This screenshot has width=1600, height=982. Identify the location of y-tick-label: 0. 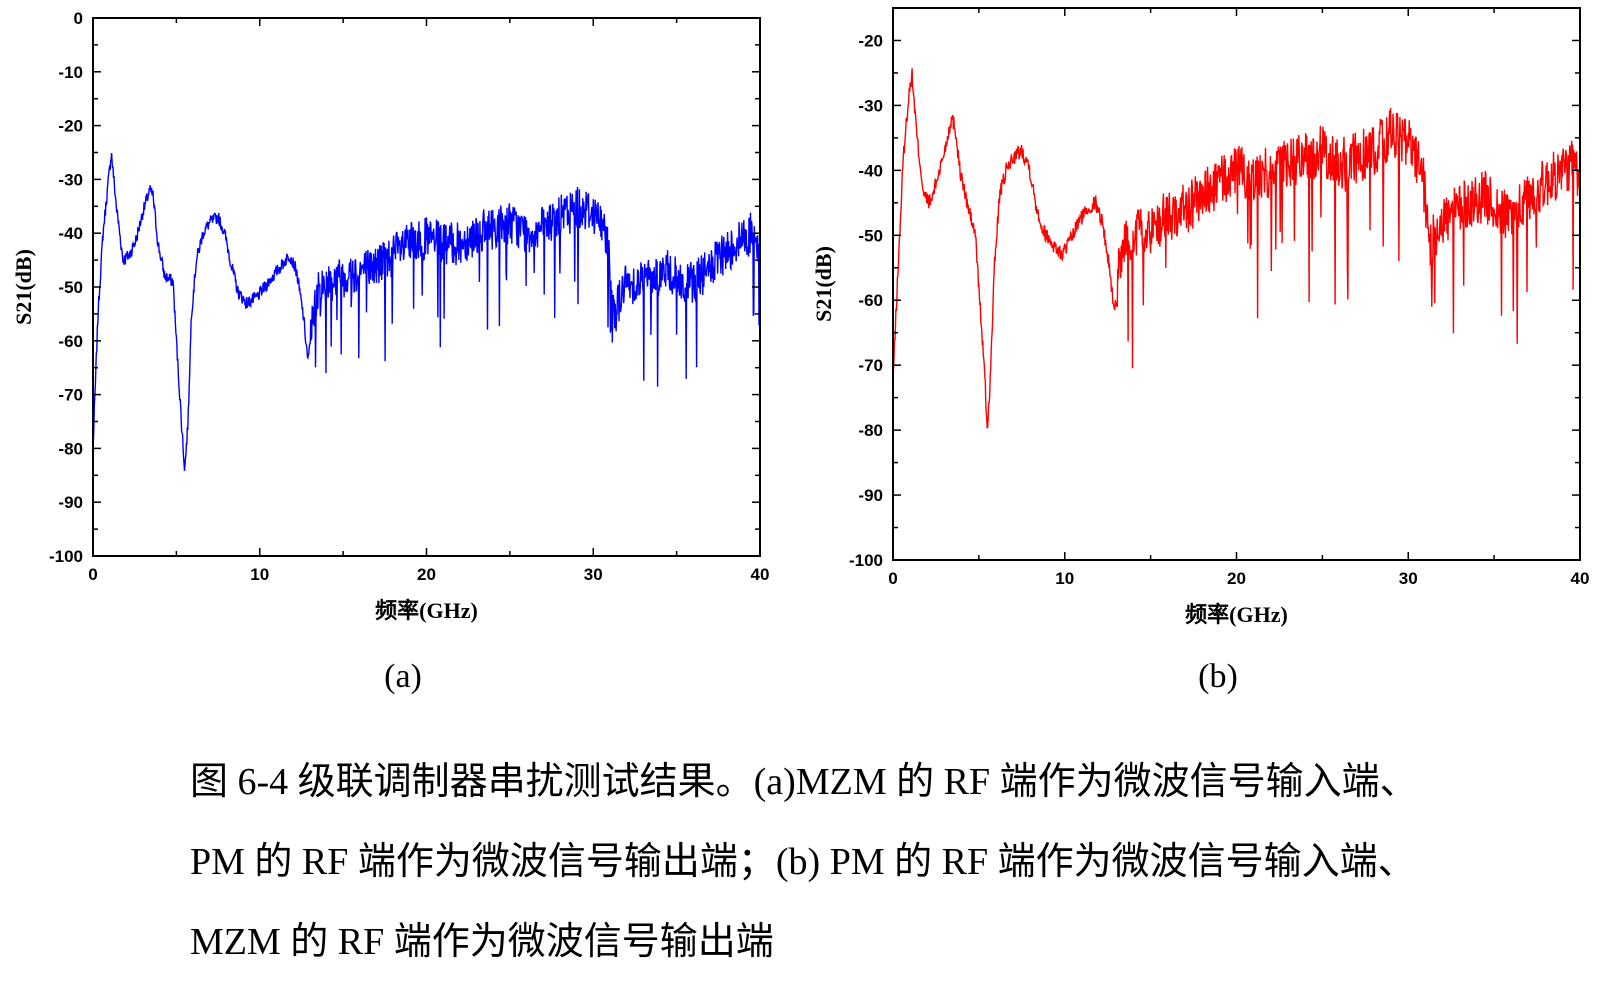
(78, 18).